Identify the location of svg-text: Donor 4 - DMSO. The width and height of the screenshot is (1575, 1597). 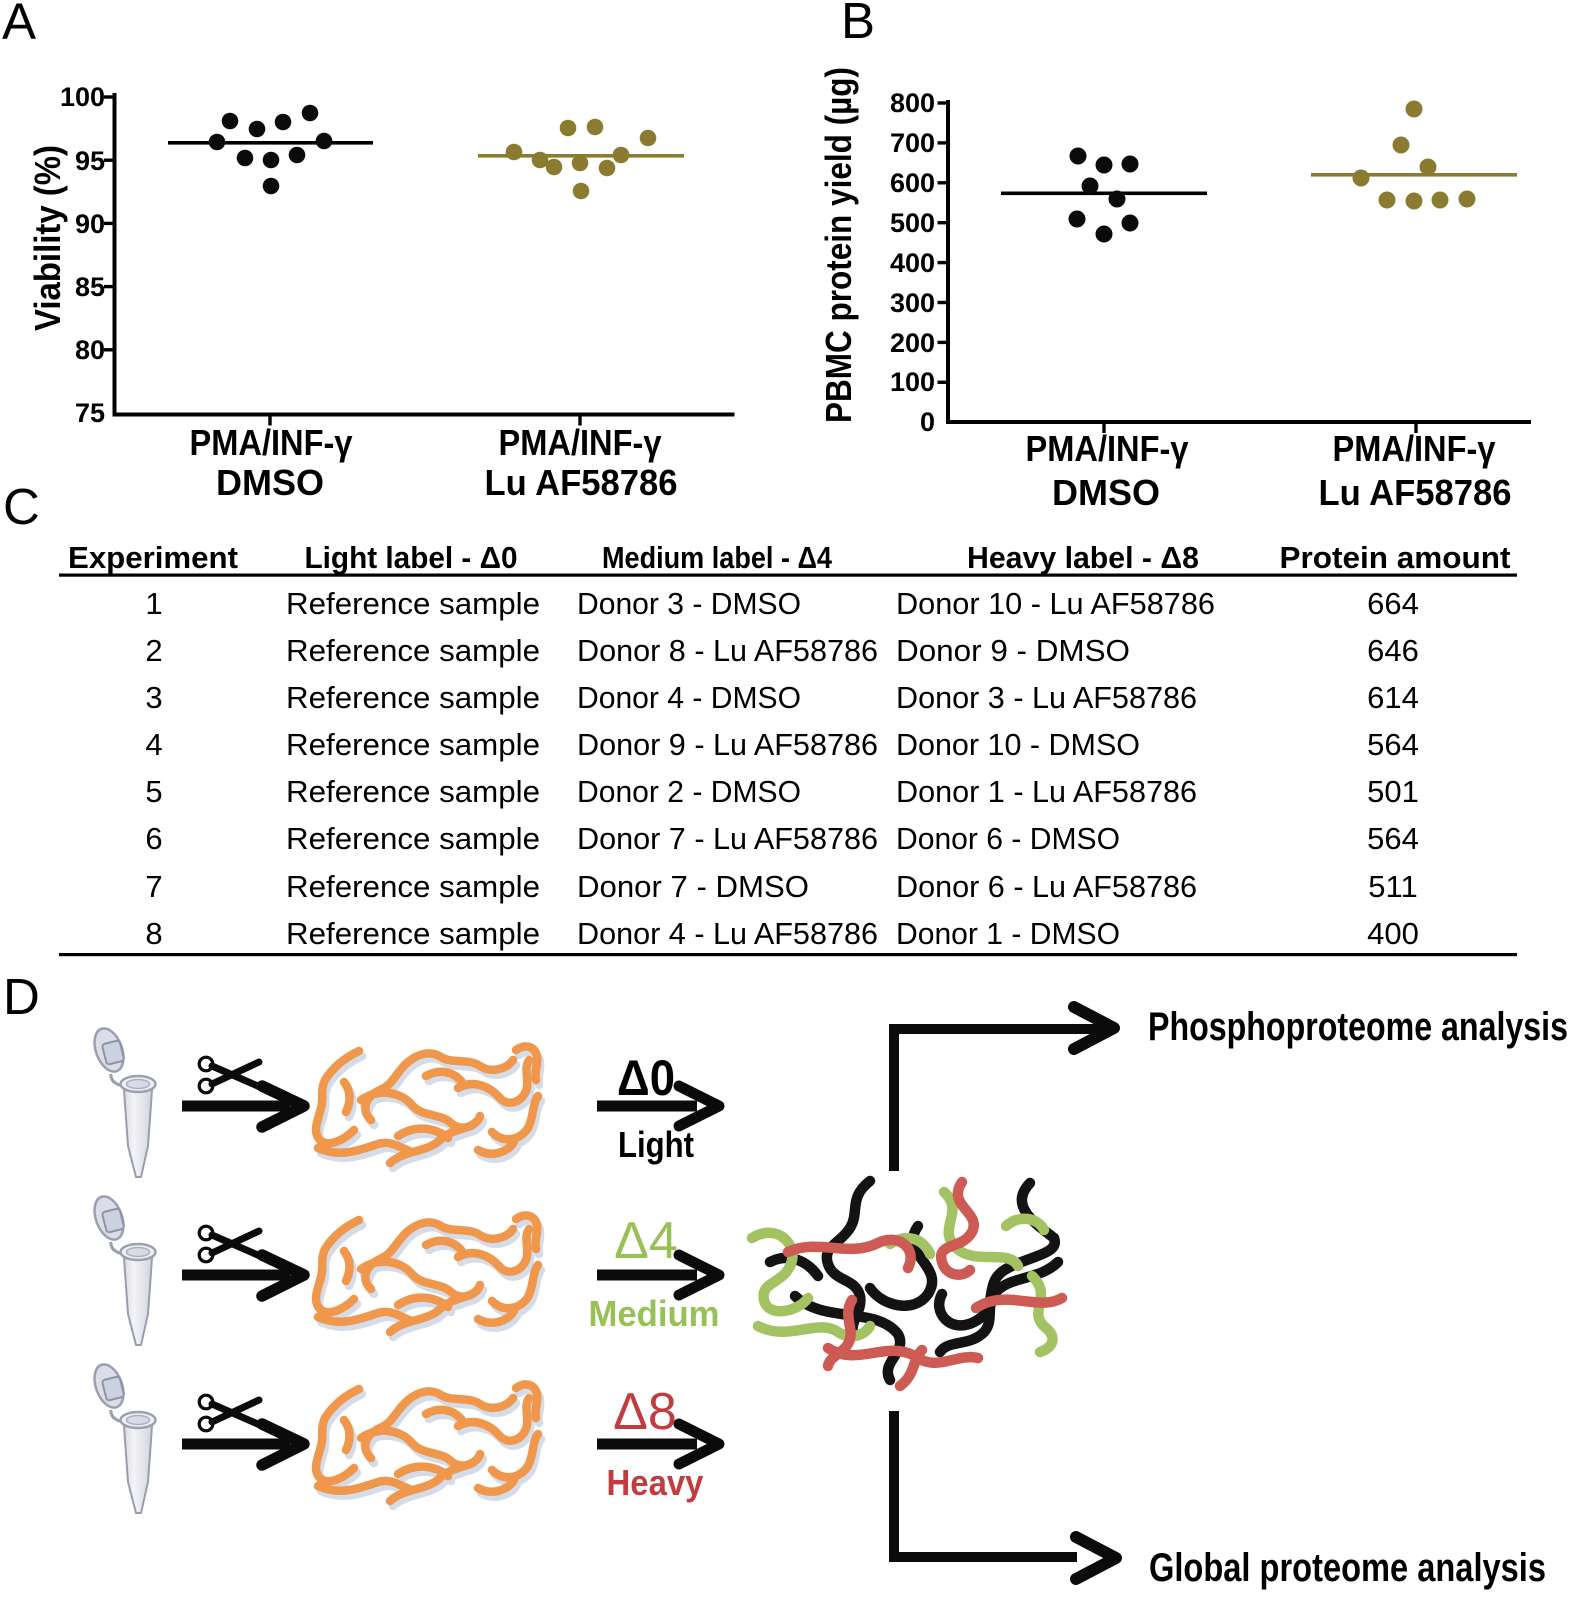
(689, 697).